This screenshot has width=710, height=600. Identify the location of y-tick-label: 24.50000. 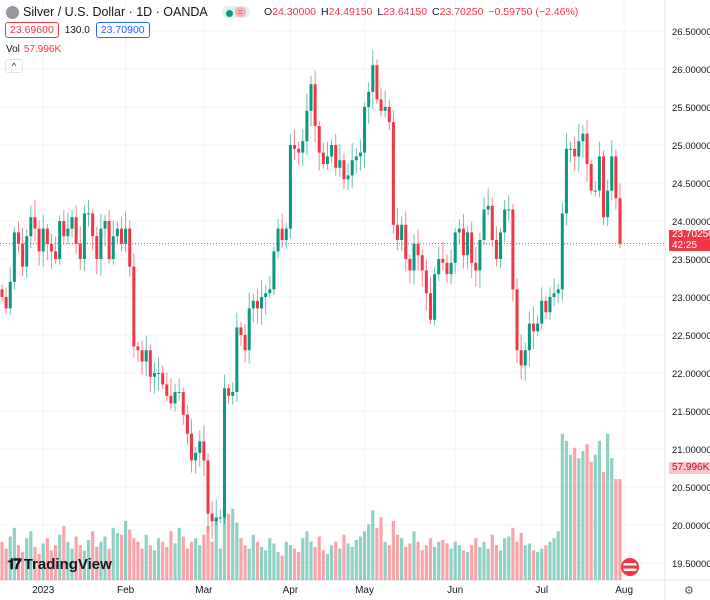
(691, 184).